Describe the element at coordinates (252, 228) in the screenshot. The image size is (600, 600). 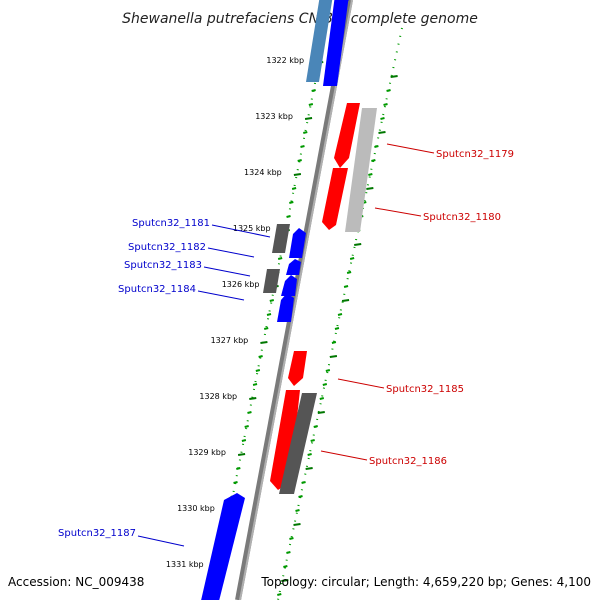
I see `tick-label: 1325 kbp` at that location.